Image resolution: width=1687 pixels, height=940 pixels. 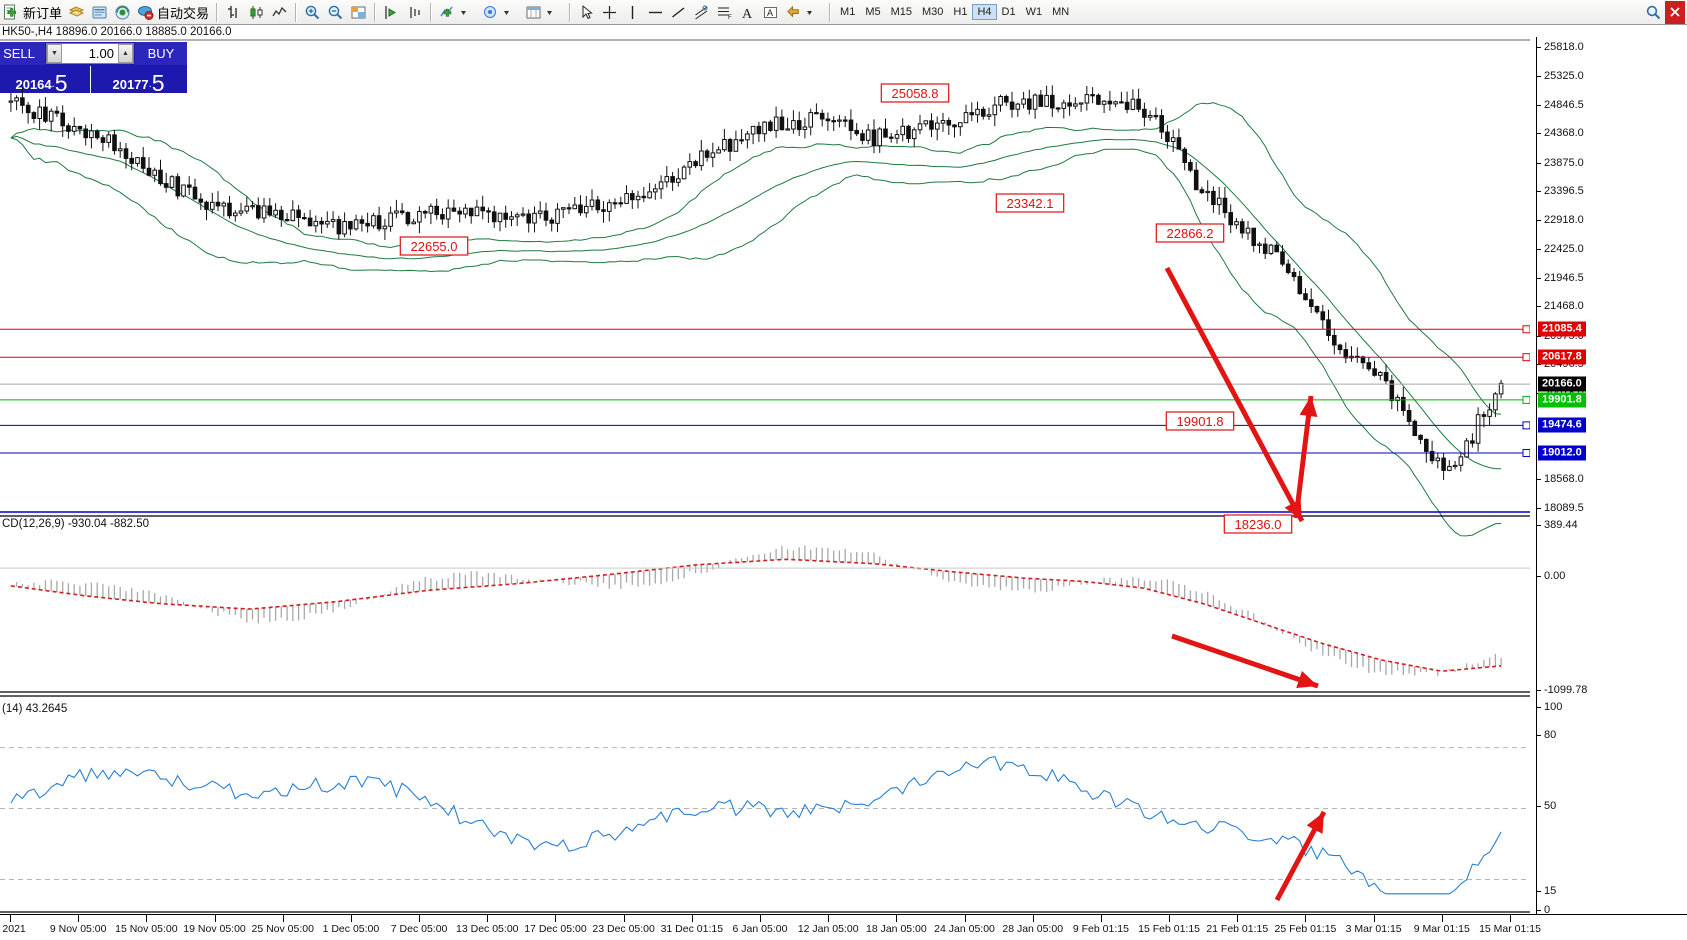 I want to click on market-watch-button, so click(x=99, y=12).